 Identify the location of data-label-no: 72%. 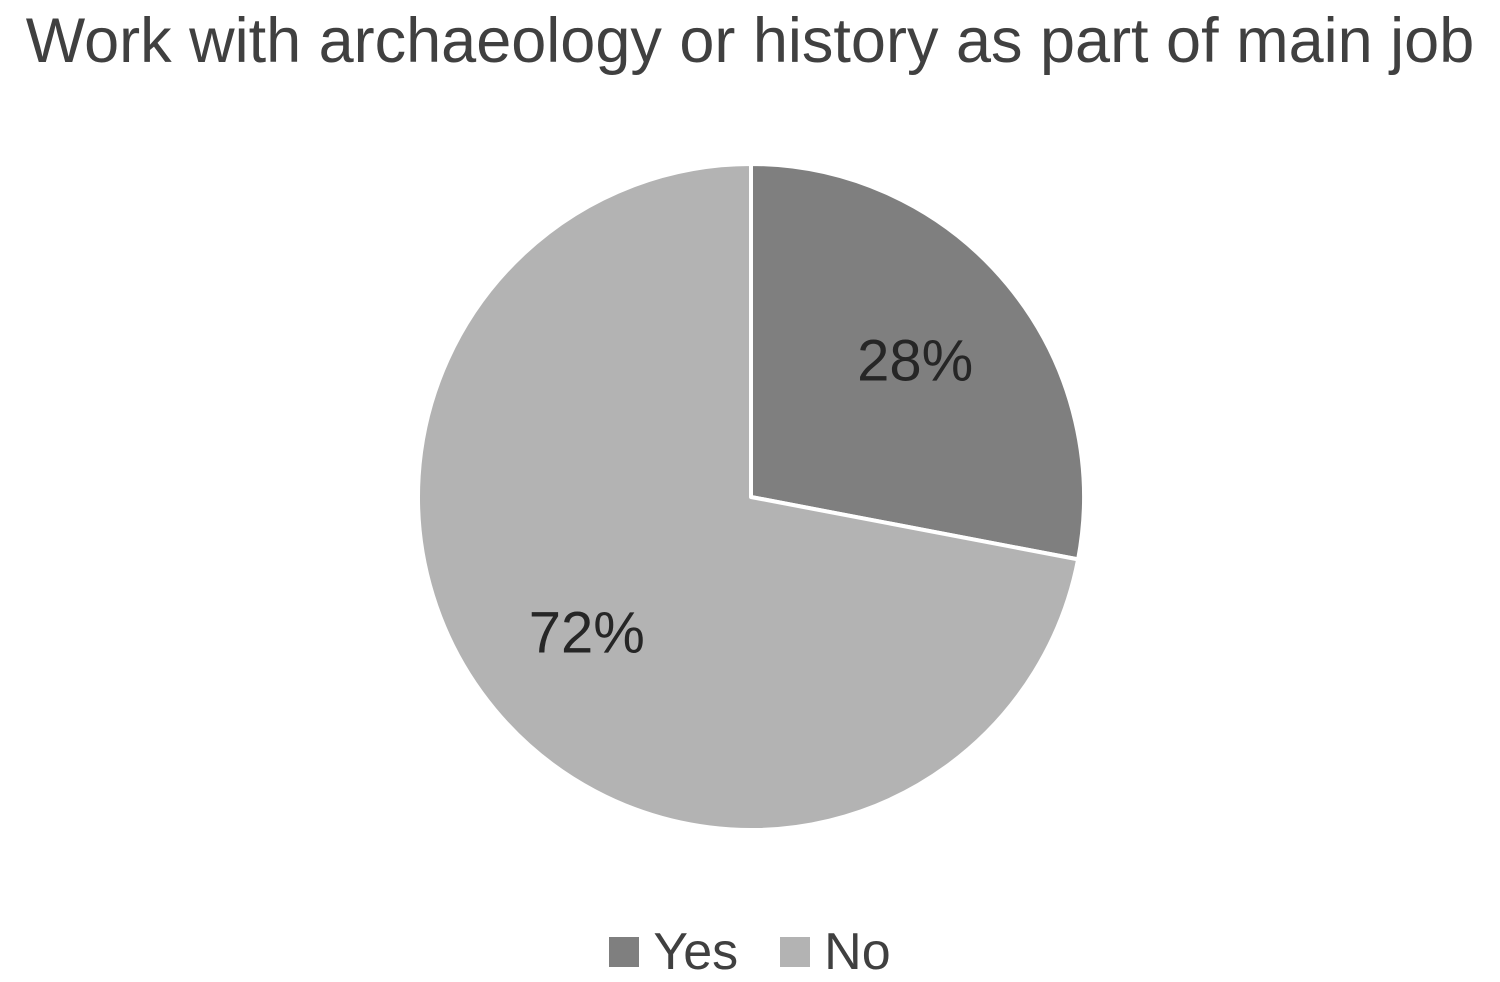
(587, 632).